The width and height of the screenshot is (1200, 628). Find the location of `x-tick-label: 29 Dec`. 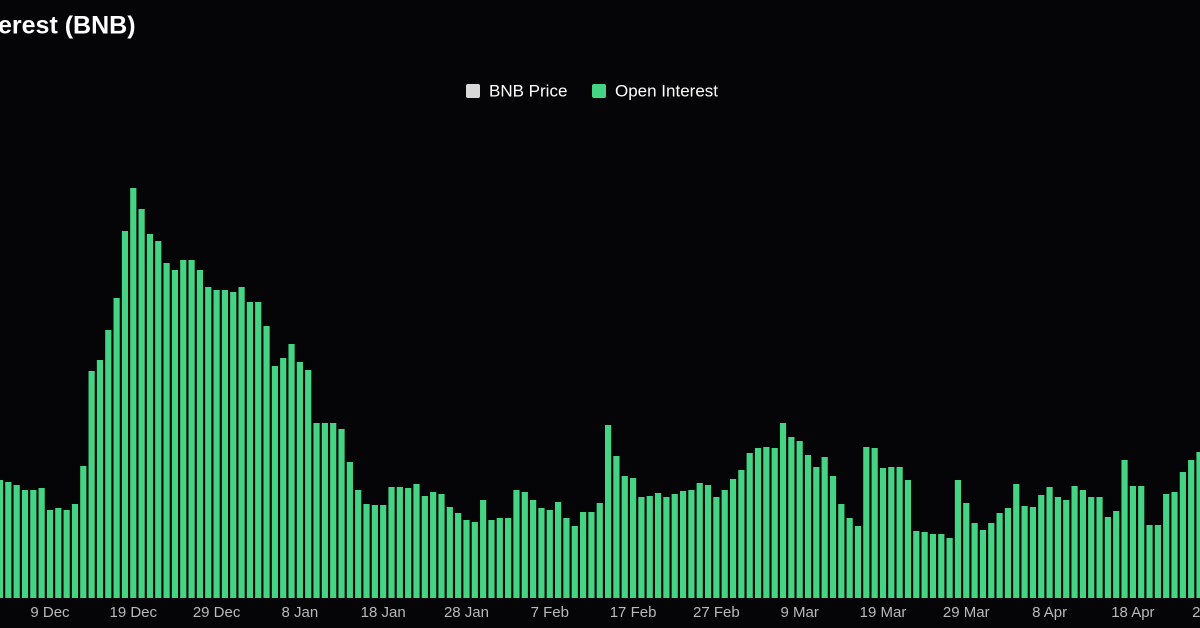

x-tick-label: 29 Dec is located at coordinates (217, 612).